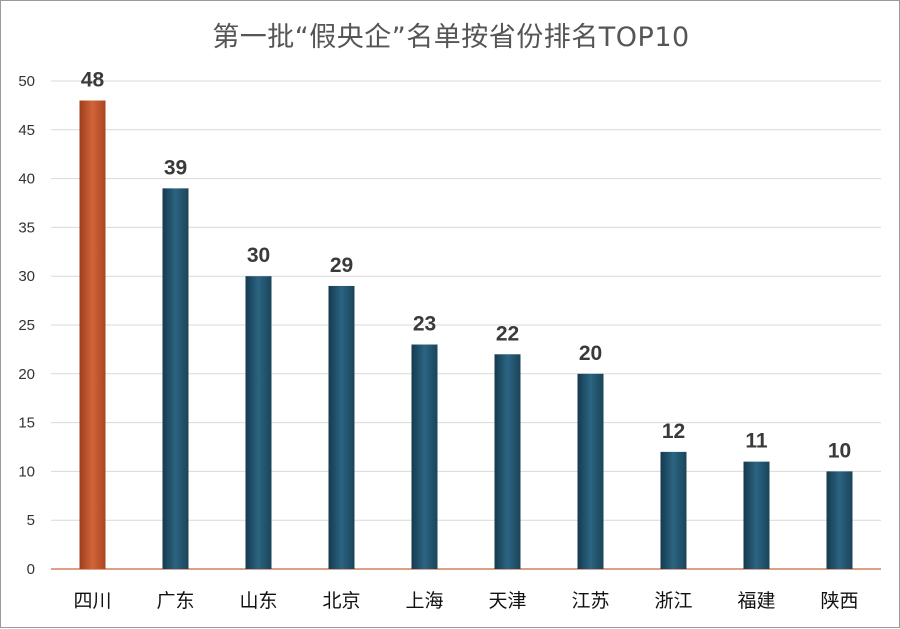 Image resolution: width=900 pixels, height=629 pixels. I want to click on bar-浙江, so click(673, 510).